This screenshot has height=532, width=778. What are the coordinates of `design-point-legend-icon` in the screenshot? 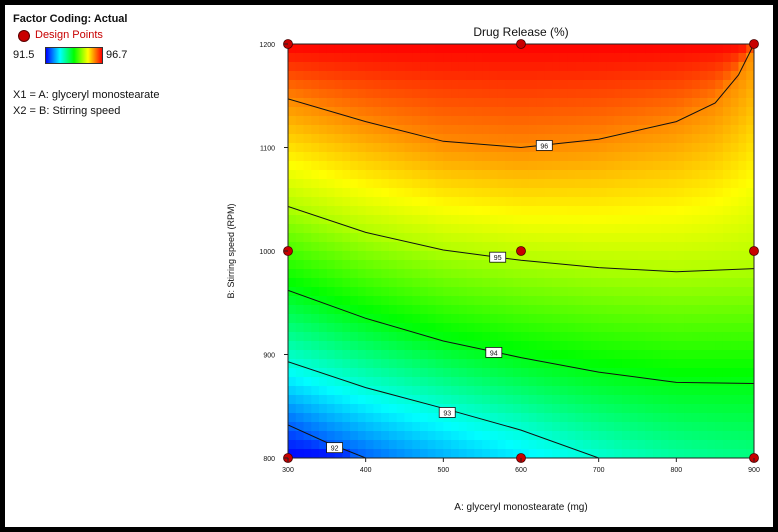 It's located at (24, 36).